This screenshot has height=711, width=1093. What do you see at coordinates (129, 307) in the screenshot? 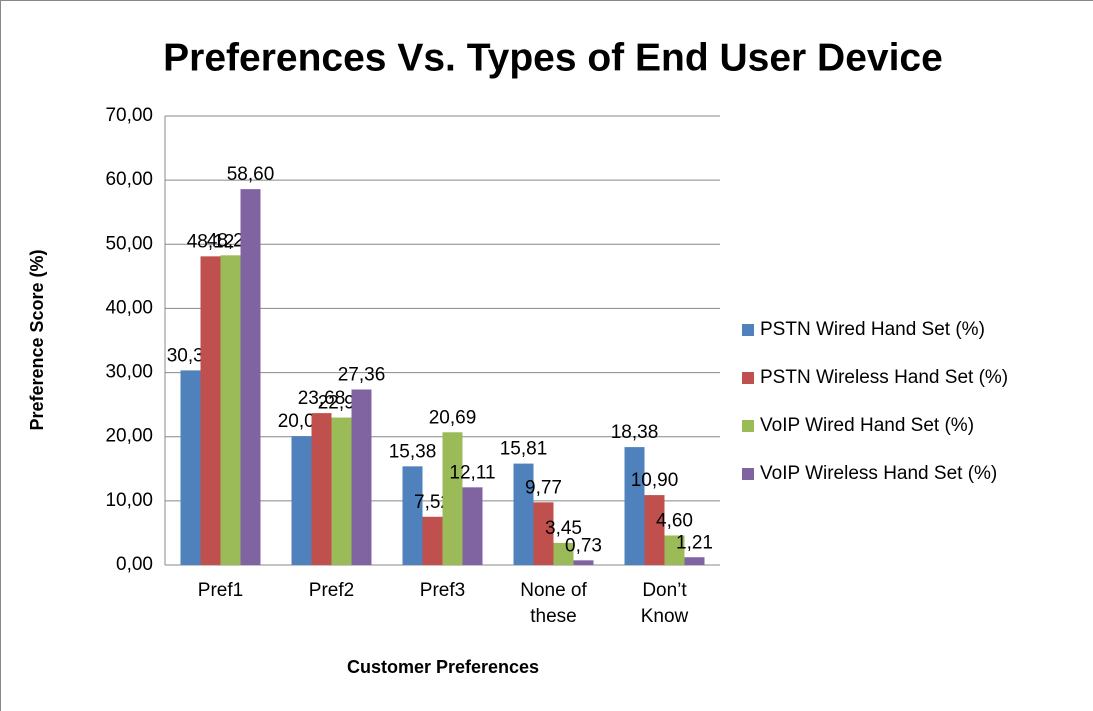
I see `y-tick-label: 40,00` at bounding box center [129, 307].